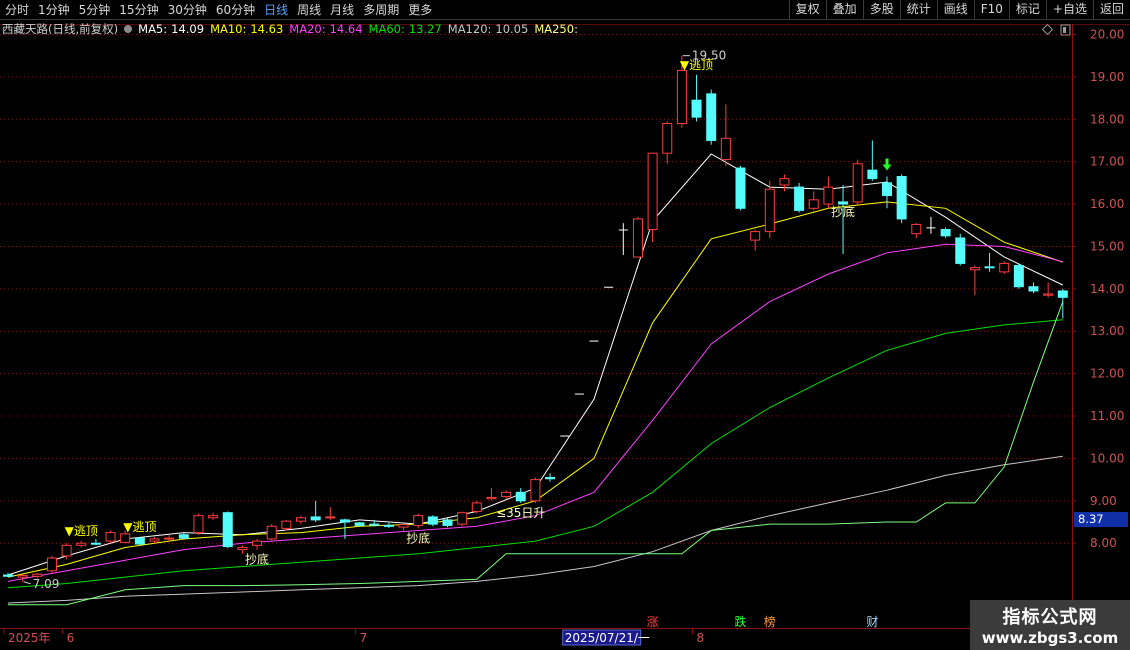  What do you see at coordinates (246, 29) in the screenshot?
I see `legend-entry: MA10: 14.63` at bounding box center [246, 29].